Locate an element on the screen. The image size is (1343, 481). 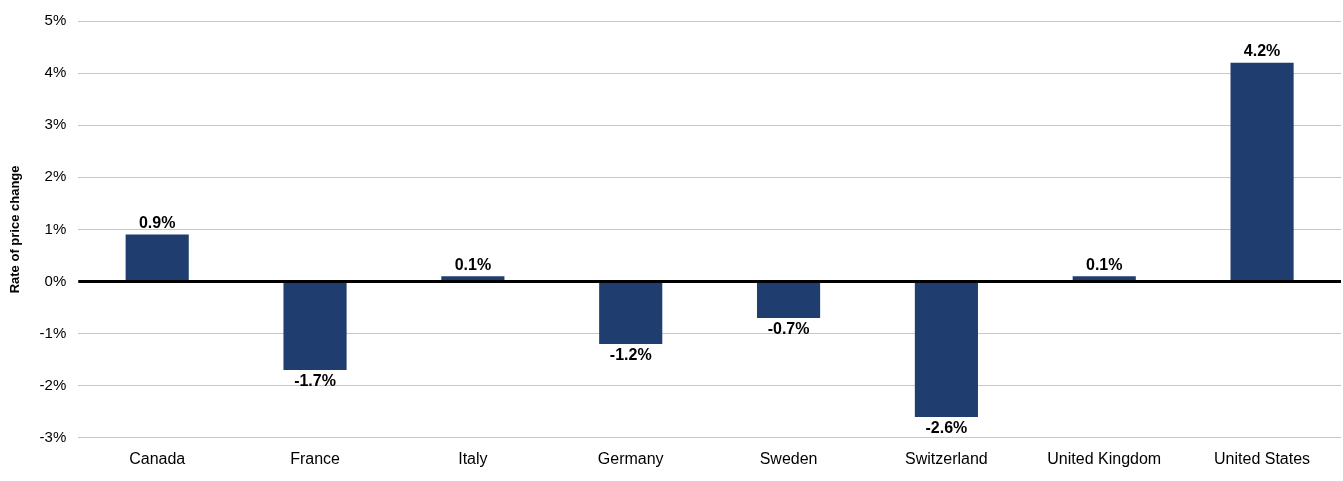
y-tick-label: 0% is located at coordinates (55, 280).